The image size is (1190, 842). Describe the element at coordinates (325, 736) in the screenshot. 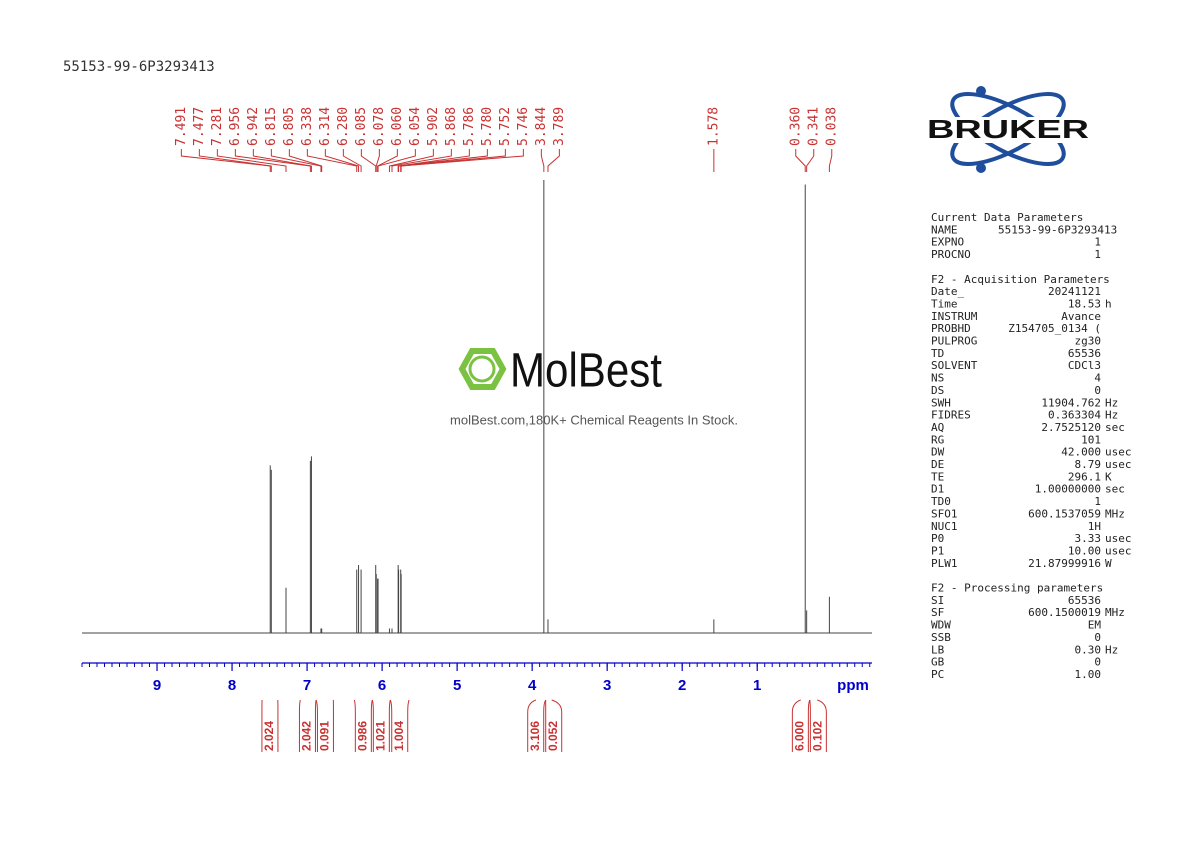

I see `integral-label: 0.091` at that location.